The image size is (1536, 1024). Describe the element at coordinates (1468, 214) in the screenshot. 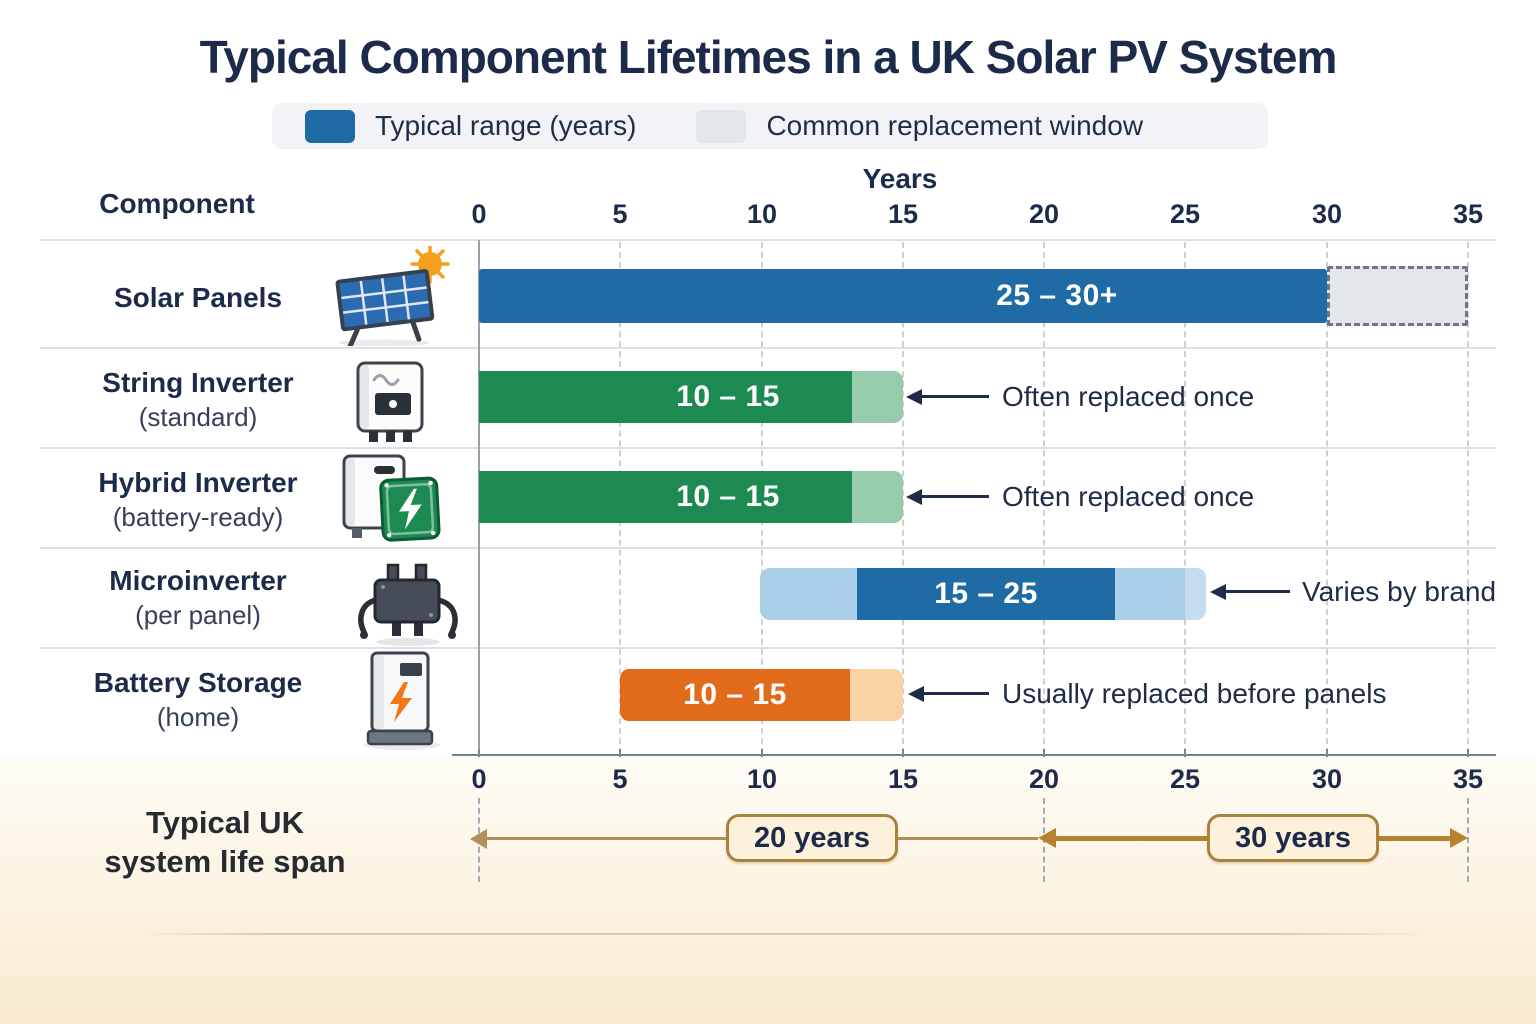

I see `x-tick-top-35: 35` at that location.